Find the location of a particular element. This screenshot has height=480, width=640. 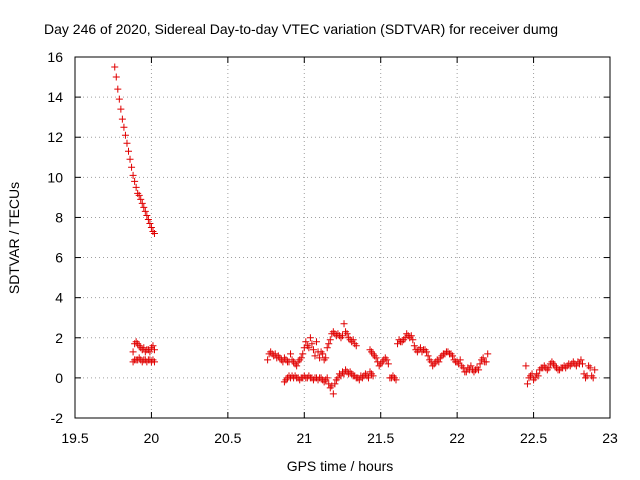

x-tick-label: 19.5 is located at coordinates (74, 438).